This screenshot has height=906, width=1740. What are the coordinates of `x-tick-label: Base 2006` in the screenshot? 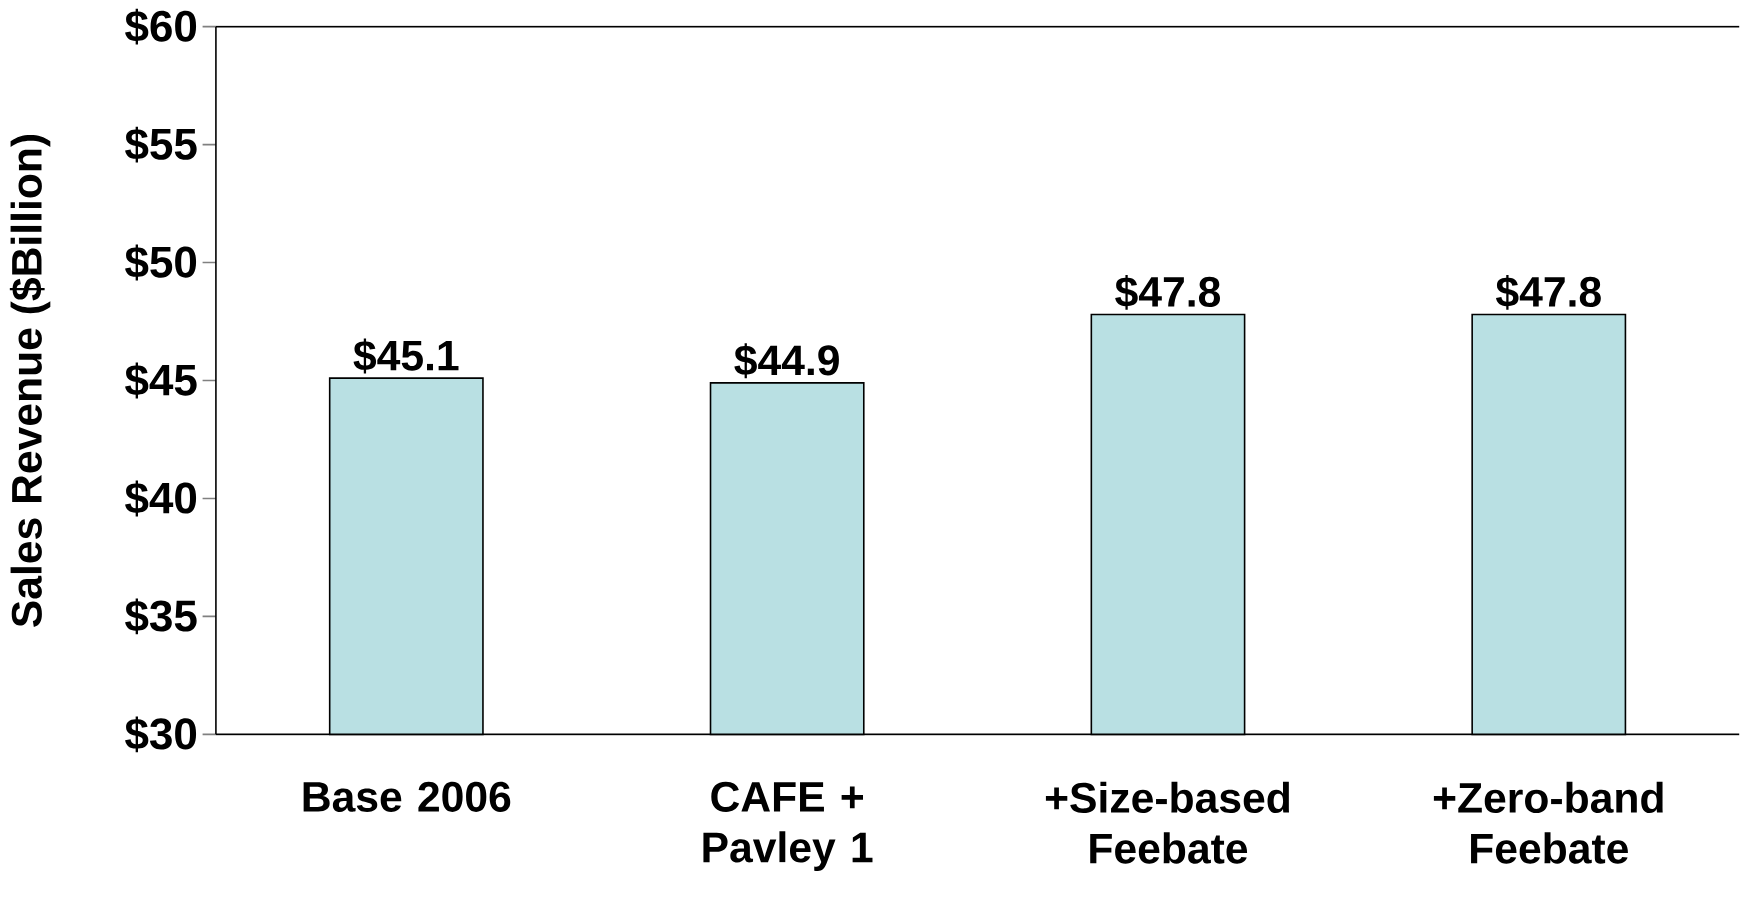 It's located at (407, 796).